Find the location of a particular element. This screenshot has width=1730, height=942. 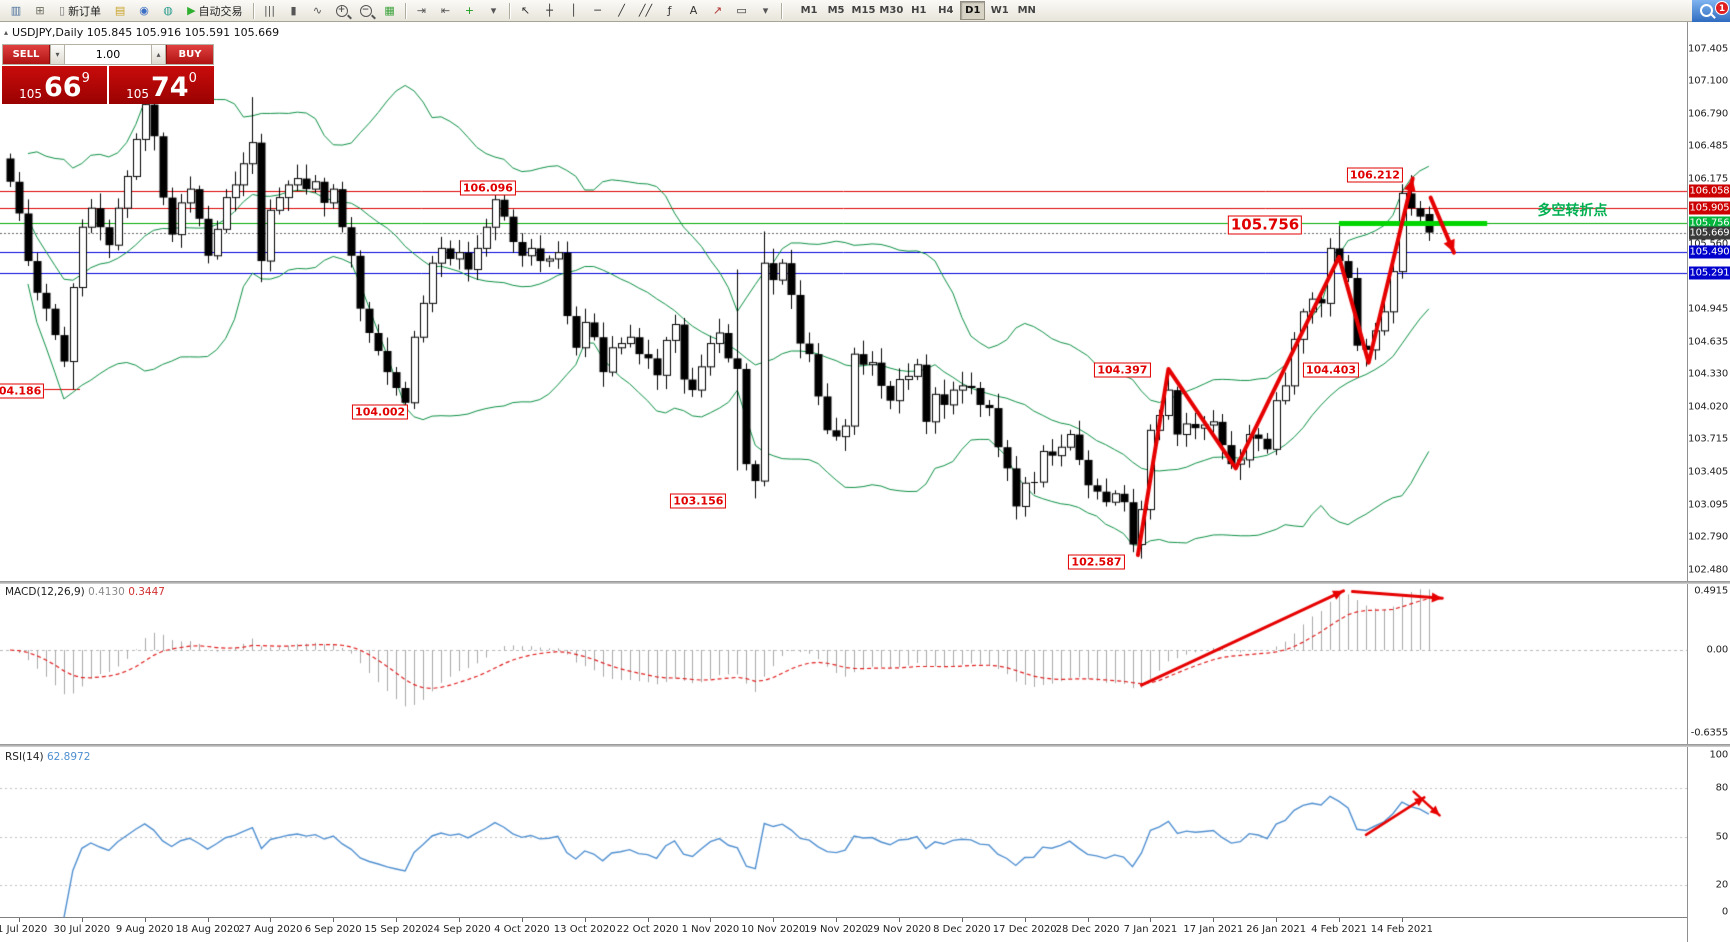

bid-price-major: 105 is located at coordinates (31, 94).